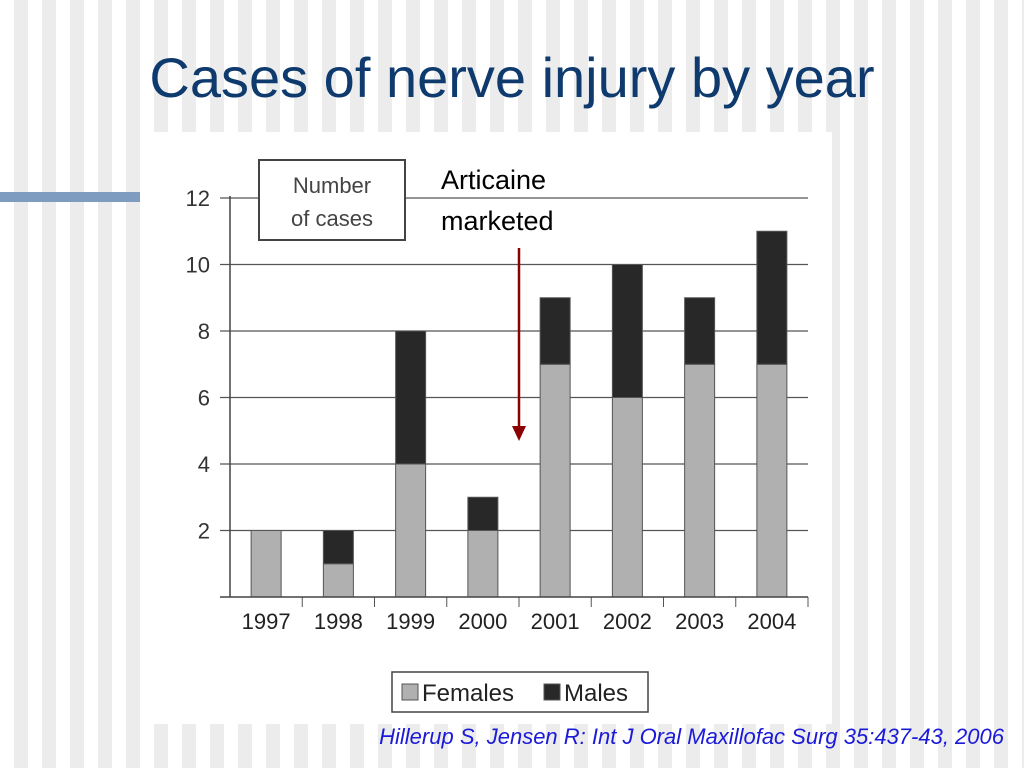  Describe the element at coordinates (700, 331) in the screenshot. I see `bar-males-2003` at that location.